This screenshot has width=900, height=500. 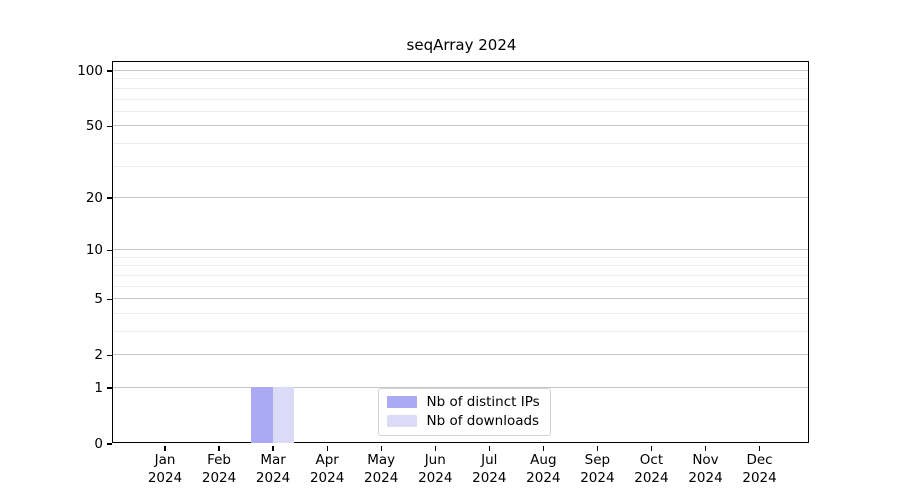 What do you see at coordinates (489, 469) in the screenshot?
I see `x-tick-label: Jul 2024` at bounding box center [489, 469].